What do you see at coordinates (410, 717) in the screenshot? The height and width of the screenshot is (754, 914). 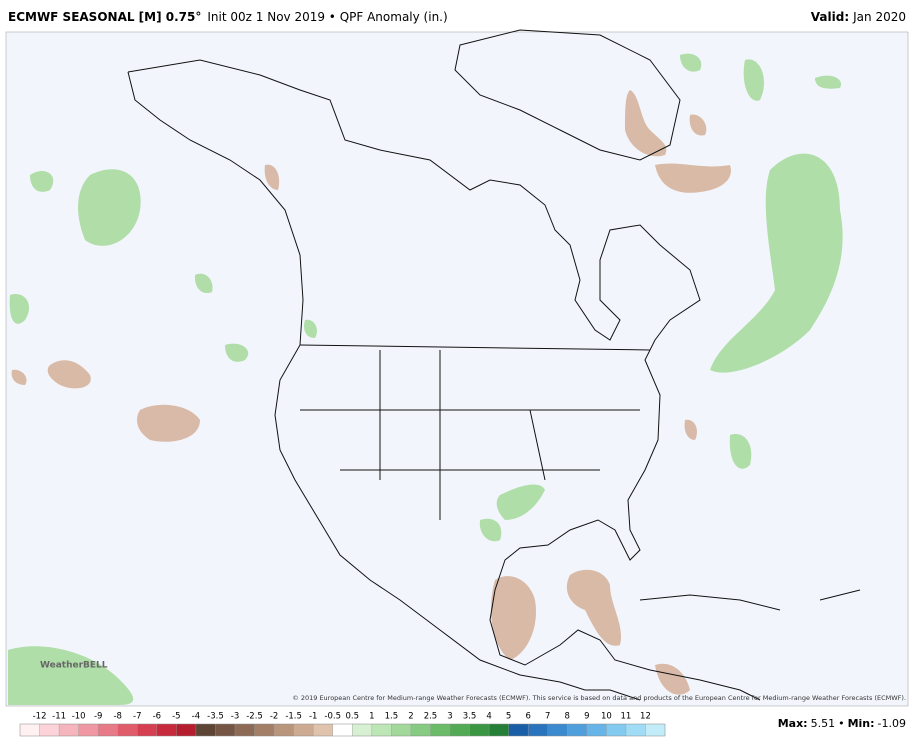 I see `colorbar-label: 2` at bounding box center [410, 717].